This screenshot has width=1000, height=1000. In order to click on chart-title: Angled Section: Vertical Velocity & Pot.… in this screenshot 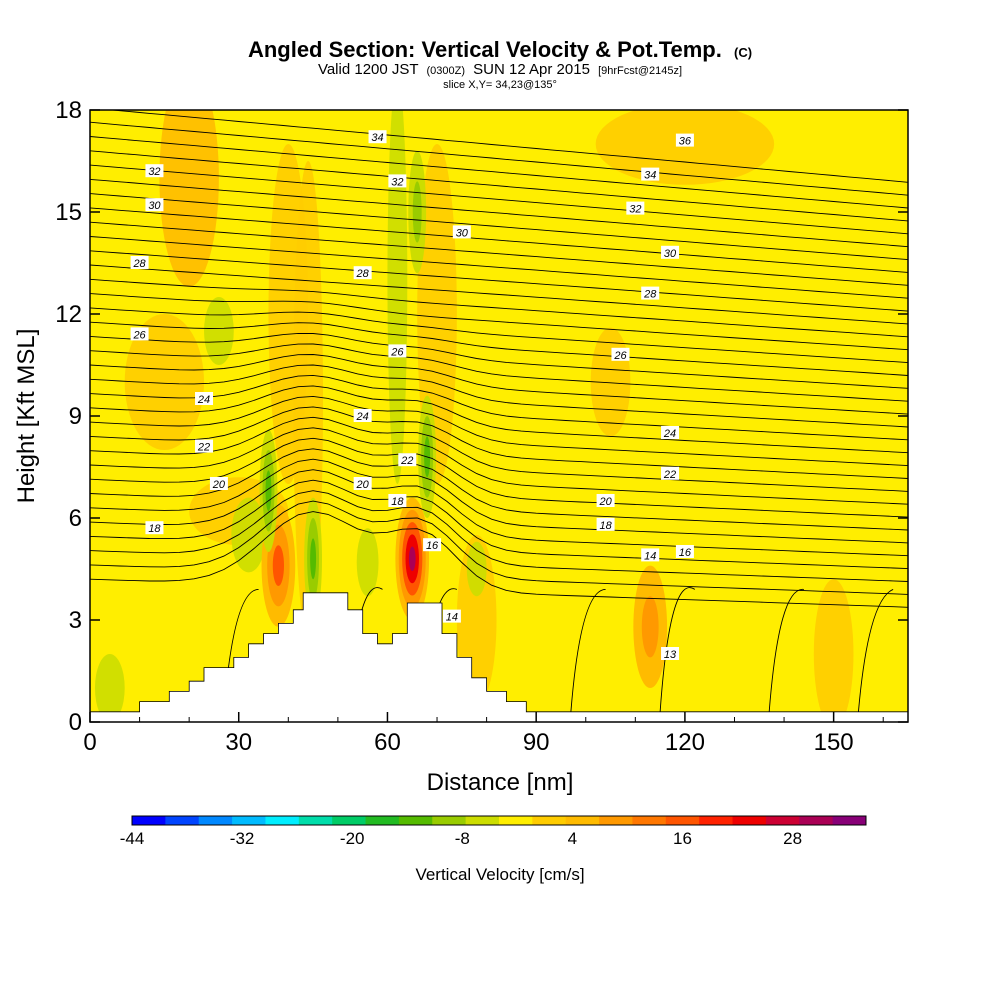, I will do `click(500, 49)`.